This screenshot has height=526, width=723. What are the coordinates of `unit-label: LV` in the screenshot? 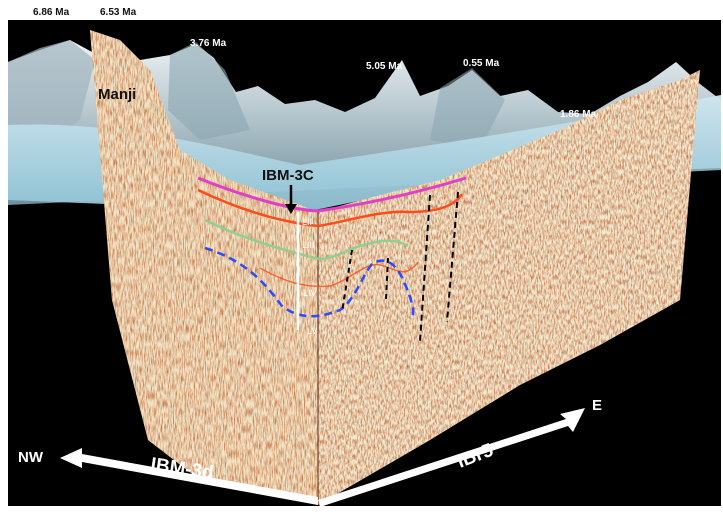 It's located at (312, 331).